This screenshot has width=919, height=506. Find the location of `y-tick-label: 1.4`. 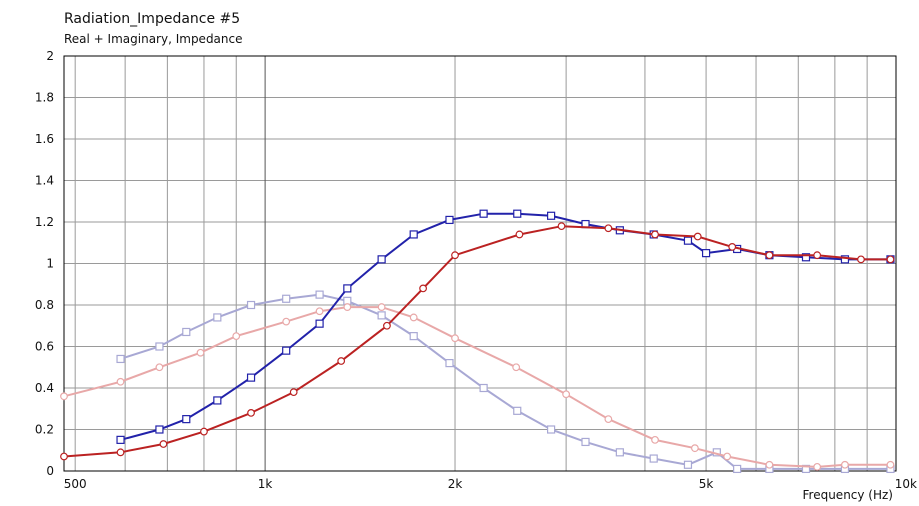

y-tick-label: 1.4 is located at coordinates (44, 181).